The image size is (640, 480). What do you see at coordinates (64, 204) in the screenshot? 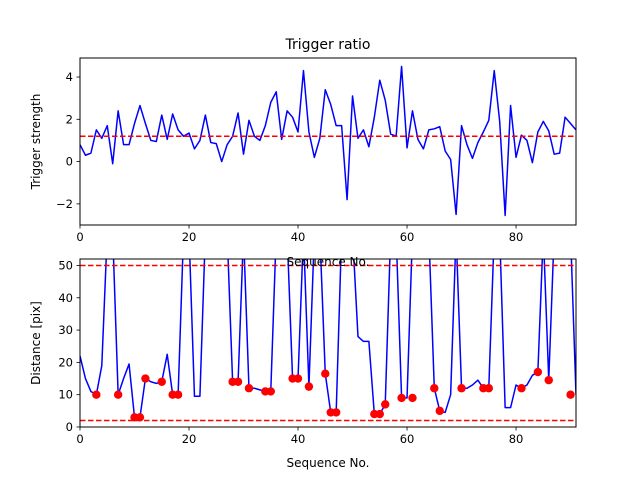
I see `y-tick-label: −2` at bounding box center [64, 204].